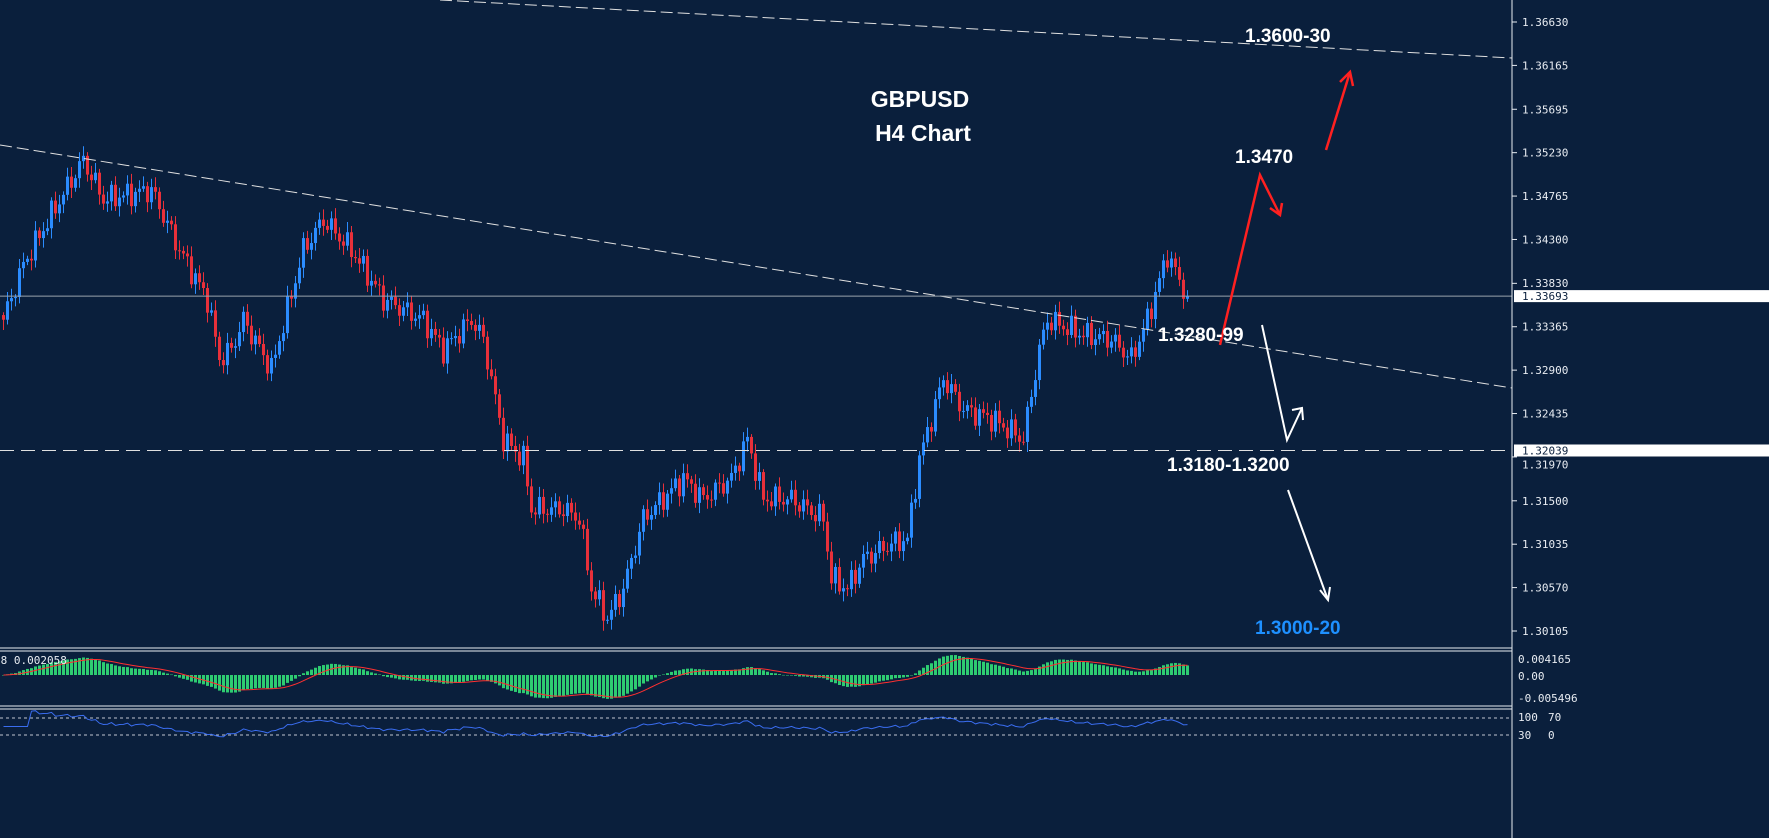 This screenshot has height=838, width=1769. I want to click on chart-title: GBPUSD, so click(920, 99).